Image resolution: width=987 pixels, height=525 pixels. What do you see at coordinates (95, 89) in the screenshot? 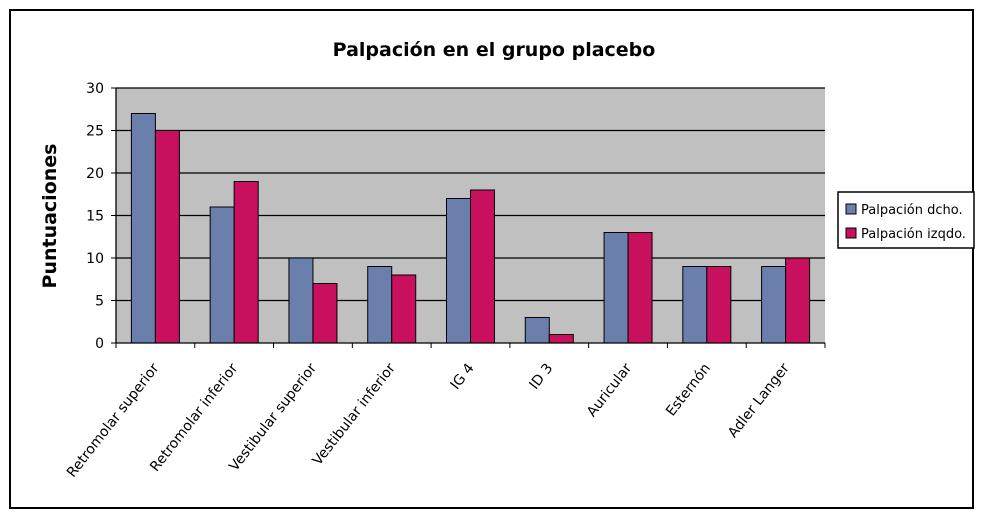
I see `y-tick-label: 30` at bounding box center [95, 89].